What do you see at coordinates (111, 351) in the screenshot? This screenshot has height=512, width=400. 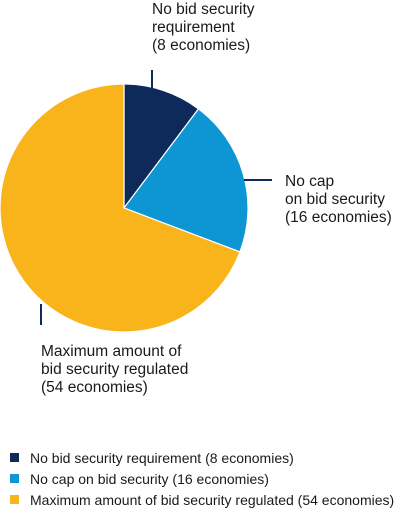 I see `callout-maximum-line-1: Maximum amount of` at bounding box center [111, 351].